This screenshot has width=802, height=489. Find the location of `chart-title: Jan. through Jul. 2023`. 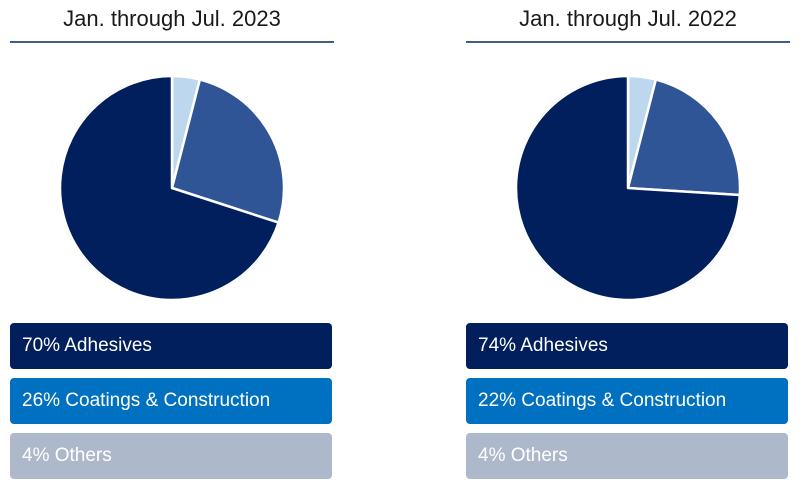

chart-title: Jan. through Jul. 2023 is located at coordinates (172, 18).